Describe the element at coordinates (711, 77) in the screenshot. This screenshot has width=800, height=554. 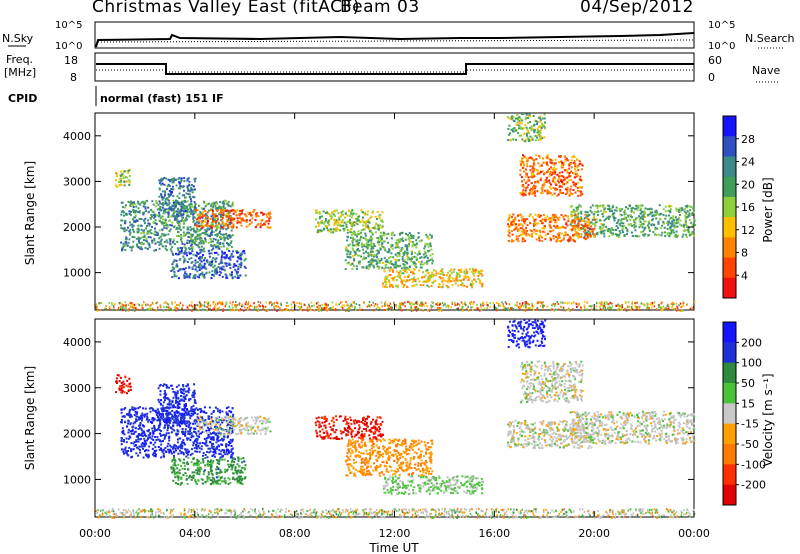
I see `nave-tick-bottom: 0` at that location.